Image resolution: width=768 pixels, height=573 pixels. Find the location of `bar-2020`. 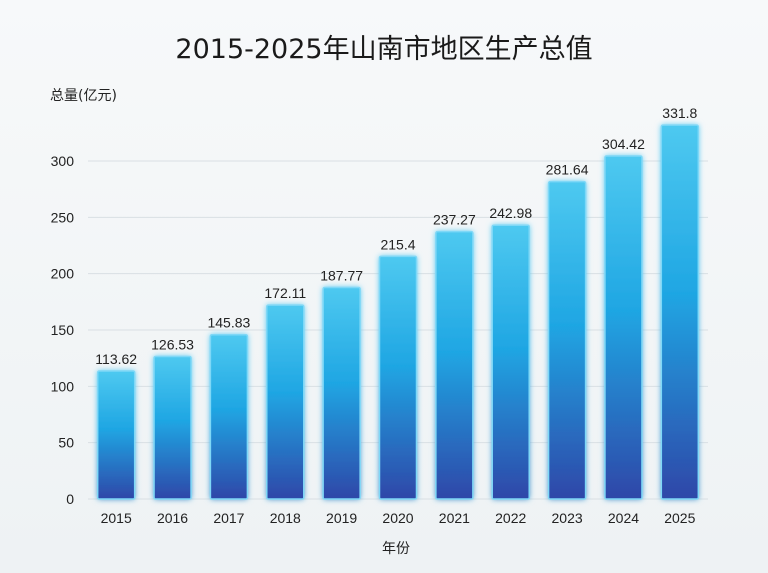

bar-2020 is located at coordinates (398, 377).